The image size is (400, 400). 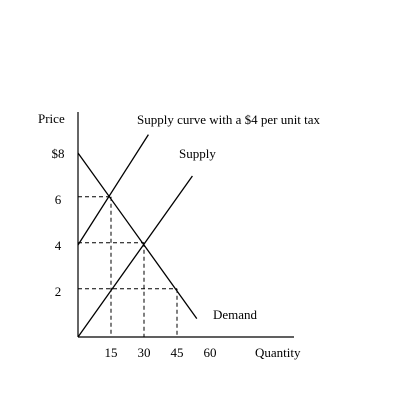 I want to click on y-axis-label: Price, so click(x=51, y=118).